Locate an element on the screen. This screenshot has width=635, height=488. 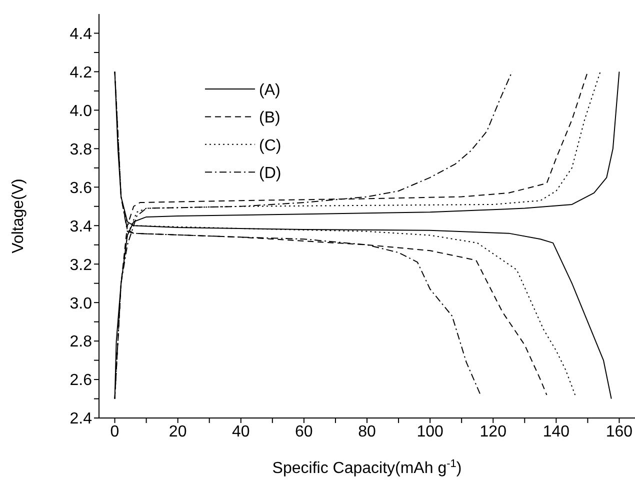
y-tick-label: 4.4 is located at coordinates (81, 34).